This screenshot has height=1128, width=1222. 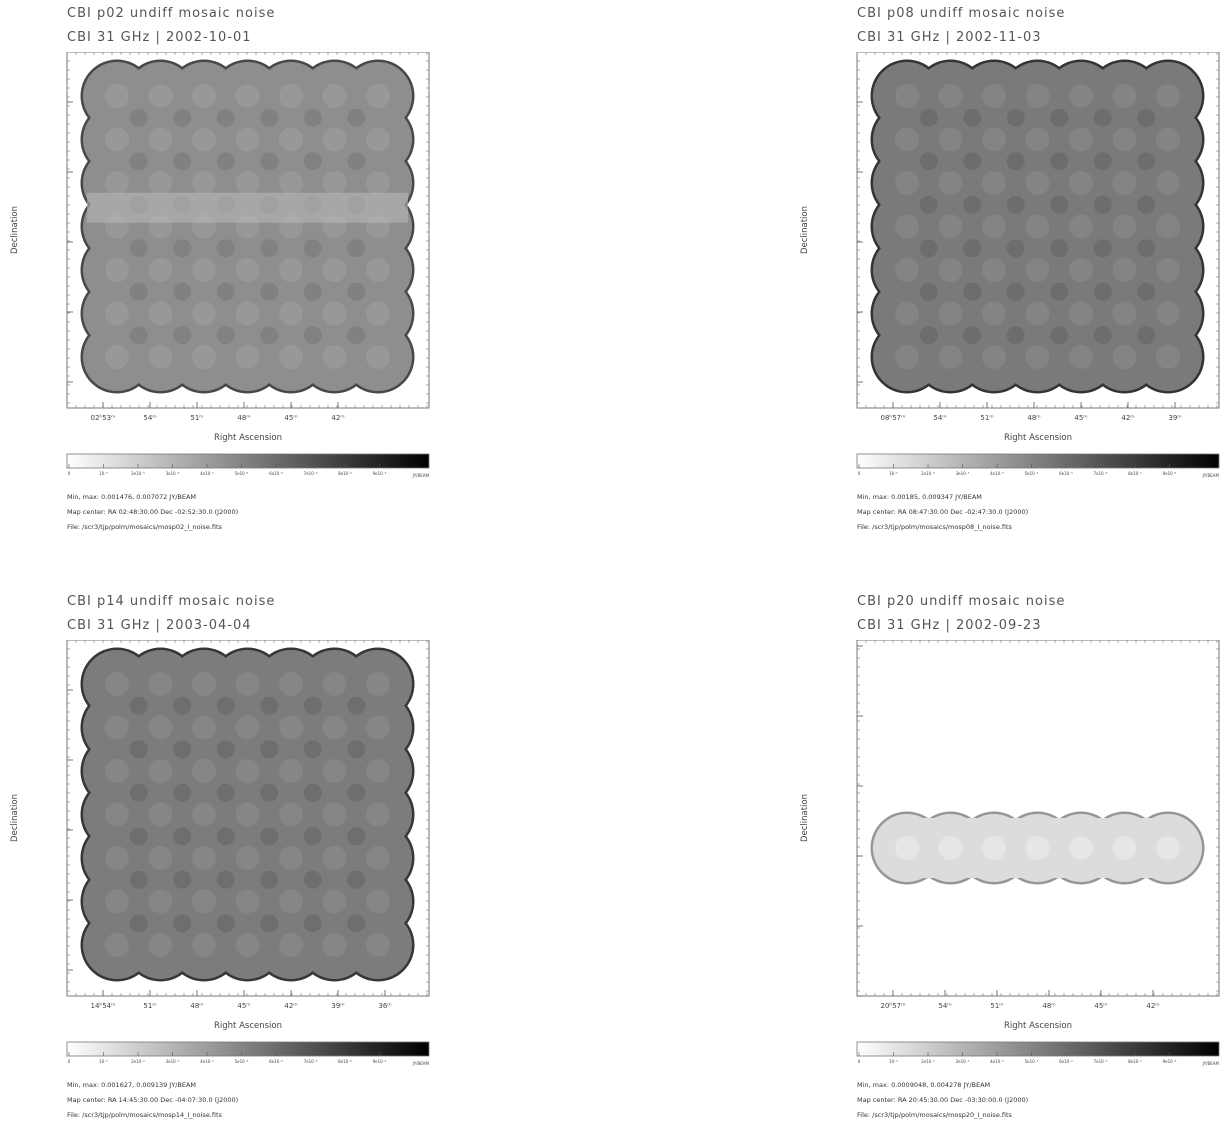 I want to click on panel-subtitle: CBI 31 GHz | 2002-10-01, so click(x=159, y=37).